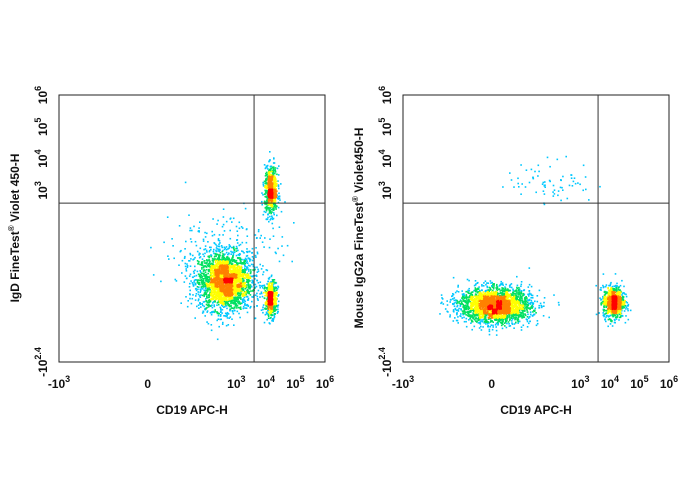 Image resolution: width=688 pixels, height=490 pixels. What do you see at coordinates (222, 246) in the screenshot?
I see `event-dots` at bounding box center [222, 246].